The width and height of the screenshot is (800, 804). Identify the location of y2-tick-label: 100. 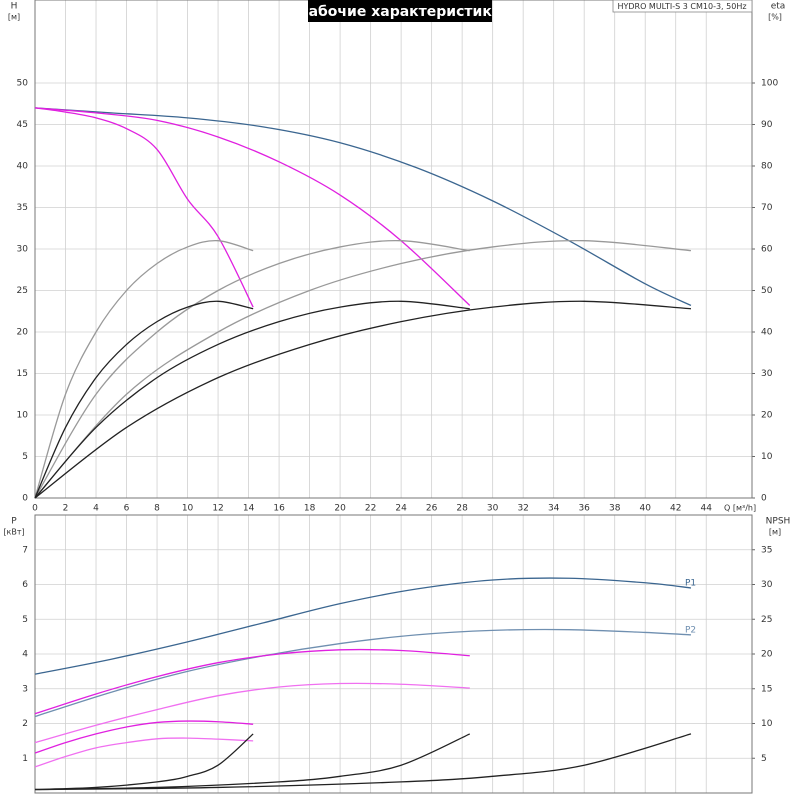
(769, 84).